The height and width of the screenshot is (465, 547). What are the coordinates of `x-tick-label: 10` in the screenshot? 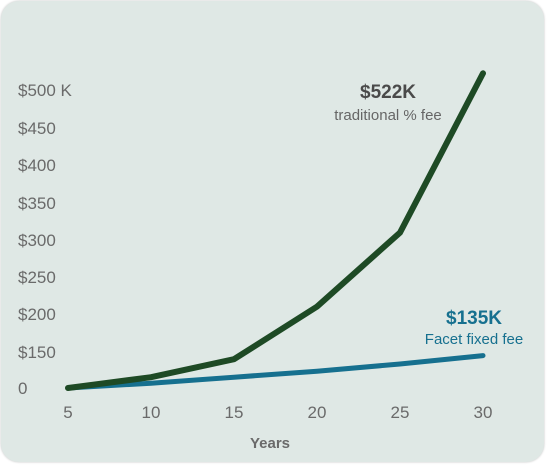 It's located at (151, 412).